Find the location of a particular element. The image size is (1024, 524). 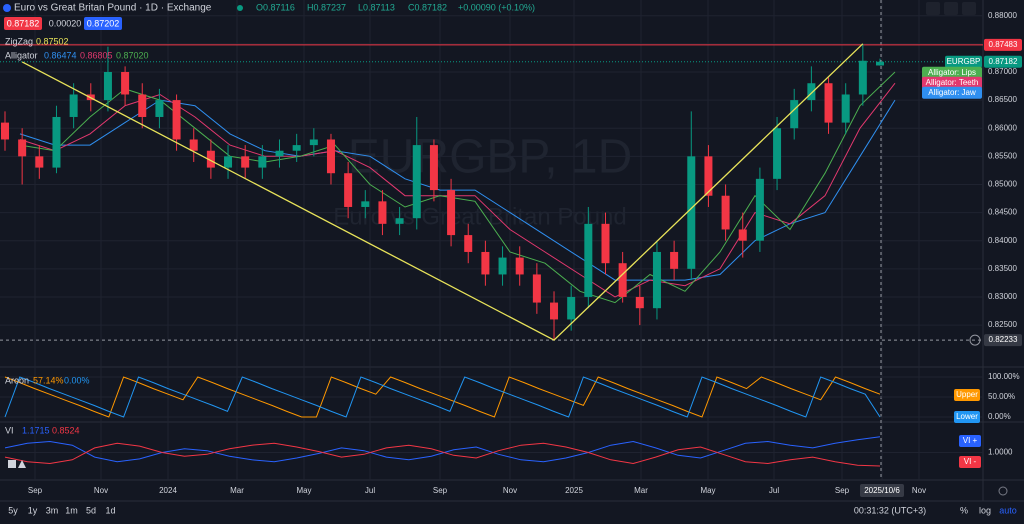

aroon-lower is located at coordinates (442, 397).